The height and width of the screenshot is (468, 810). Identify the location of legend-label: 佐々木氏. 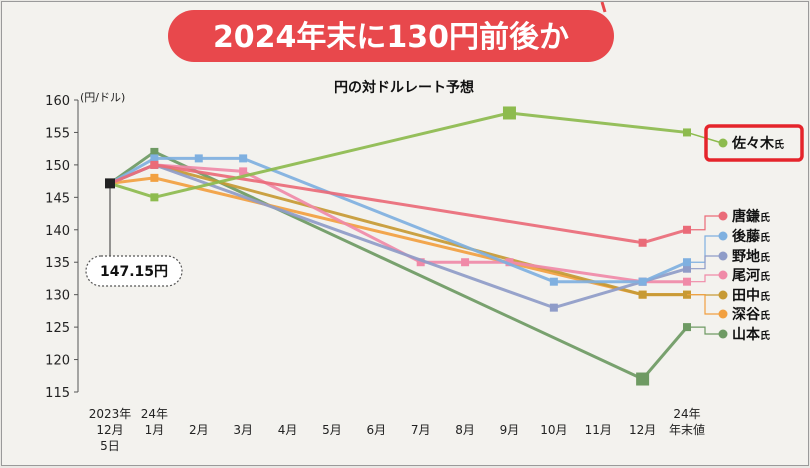
(757, 143).